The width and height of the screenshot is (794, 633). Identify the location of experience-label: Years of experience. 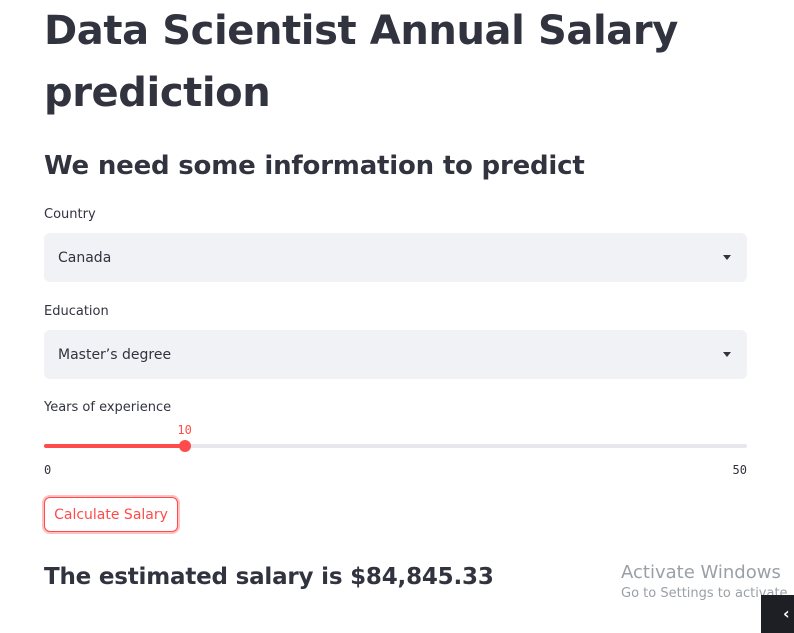
(108, 407).